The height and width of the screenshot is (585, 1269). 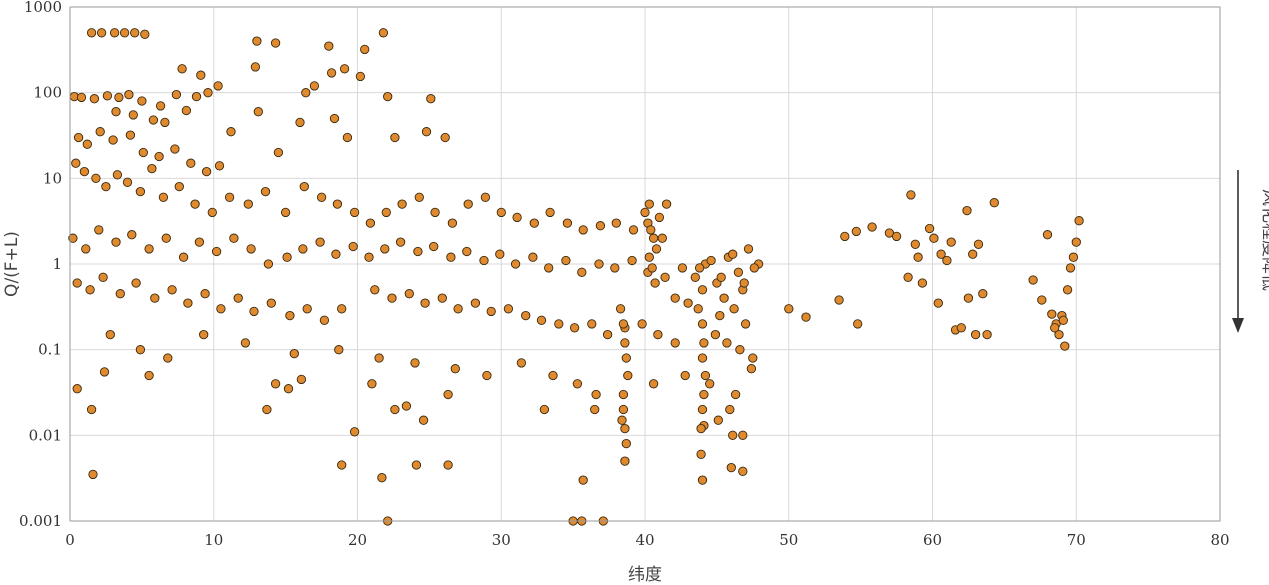 I want to click on x-tick-label: 50, so click(x=788, y=540).